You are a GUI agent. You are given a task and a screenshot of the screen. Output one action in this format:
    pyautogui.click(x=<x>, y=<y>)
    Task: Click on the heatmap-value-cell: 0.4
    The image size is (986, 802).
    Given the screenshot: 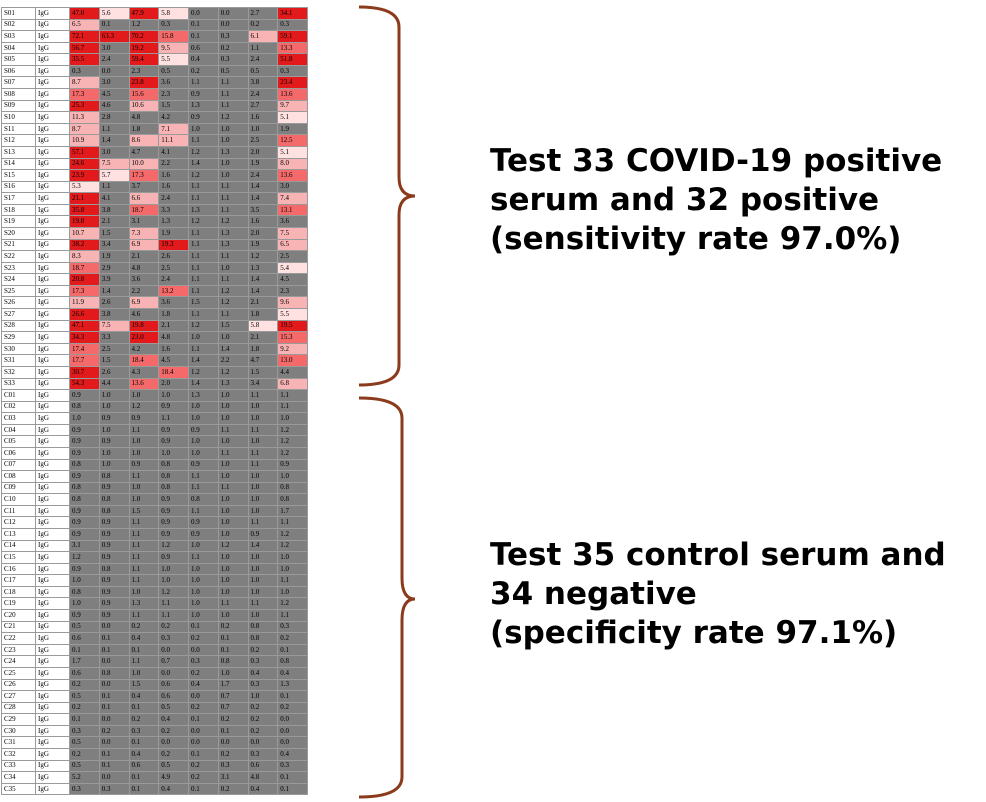 What is the action you would take?
    pyautogui.click(x=144, y=754)
    